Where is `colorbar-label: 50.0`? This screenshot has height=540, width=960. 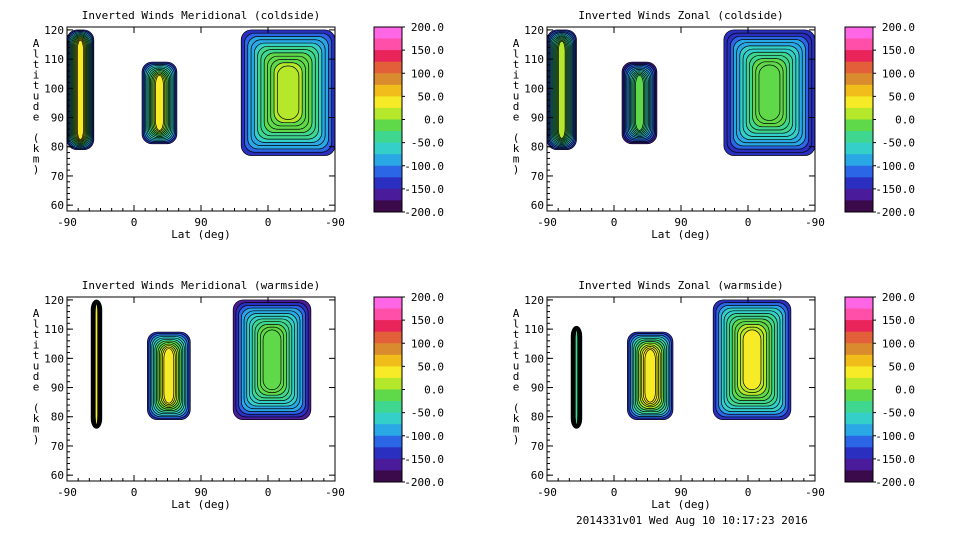 colorbar-label: 50.0 is located at coordinates (431, 366).